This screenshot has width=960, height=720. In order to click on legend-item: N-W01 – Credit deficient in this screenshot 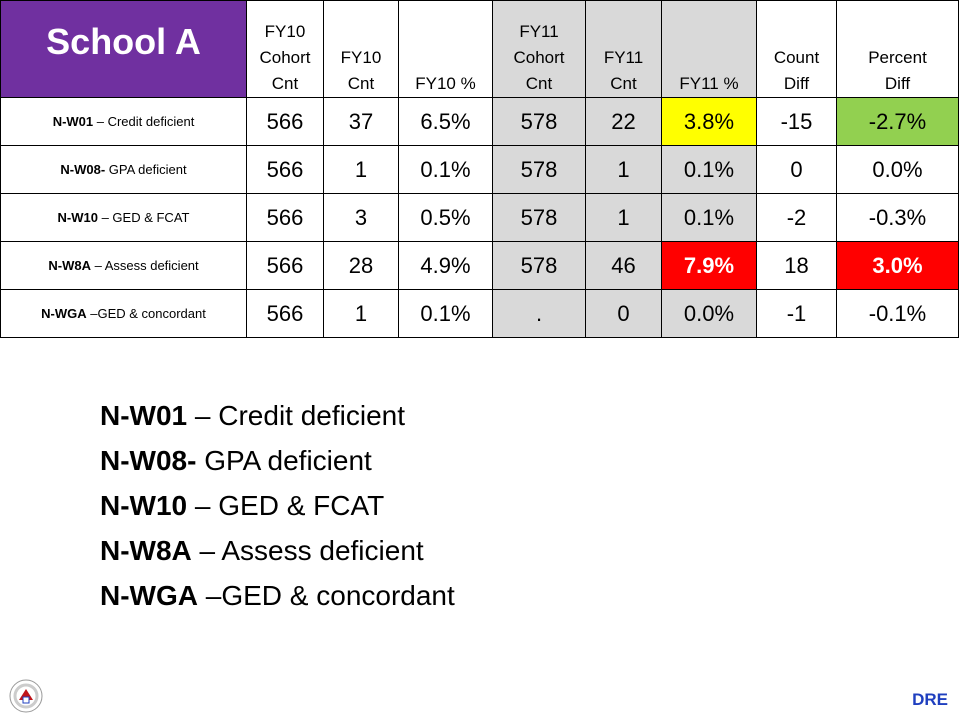, I will do `click(253, 415)`.